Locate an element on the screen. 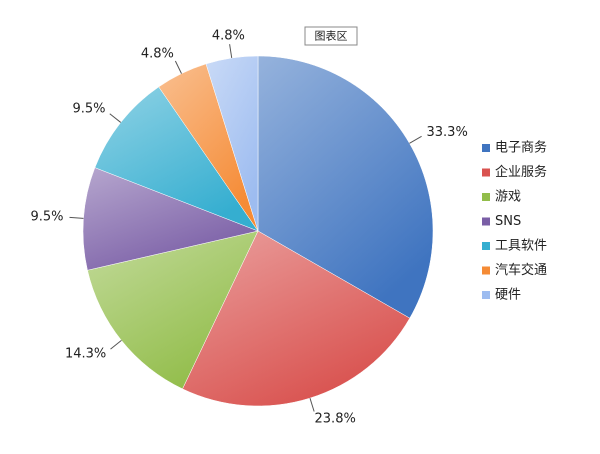 The height and width of the screenshot is (454, 600). tooltip: 图表区 is located at coordinates (331, 36).